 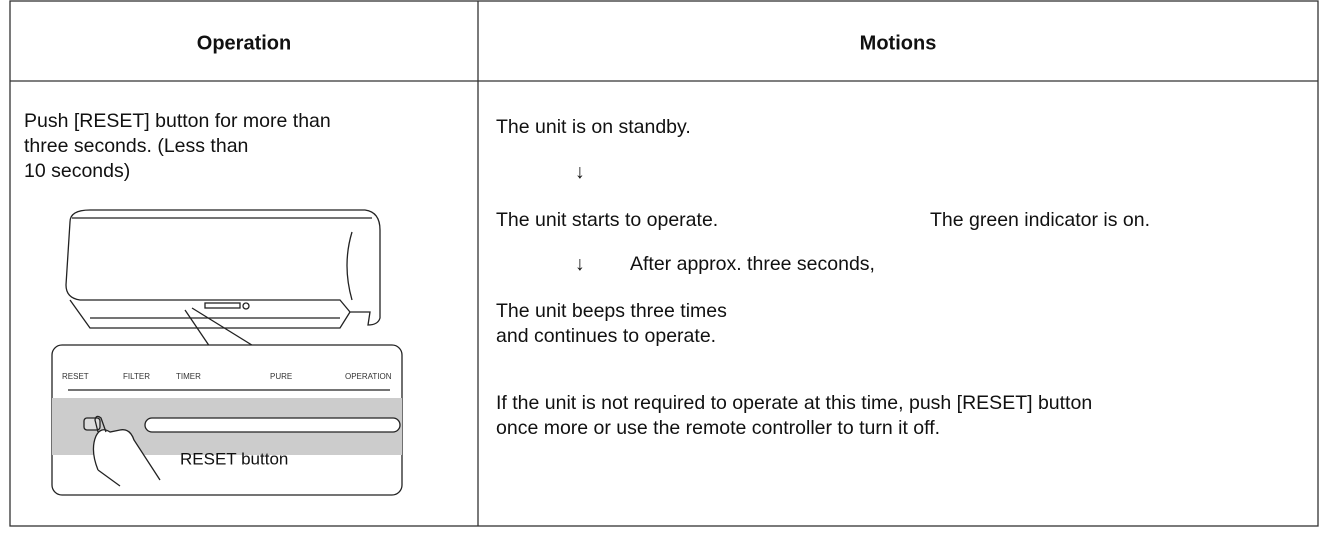 What do you see at coordinates (607, 220) in the screenshot?
I see `motion-text: The unit starts to operate.` at bounding box center [607, 220].